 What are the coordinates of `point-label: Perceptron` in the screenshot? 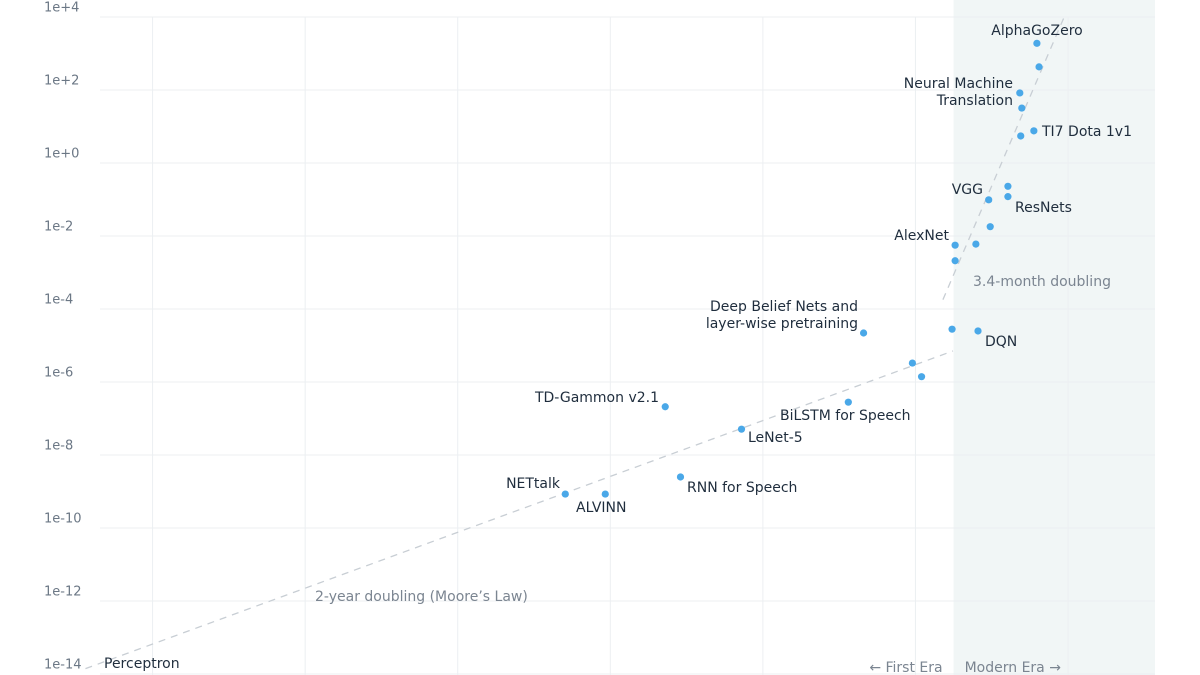 It's located at (142, 664).